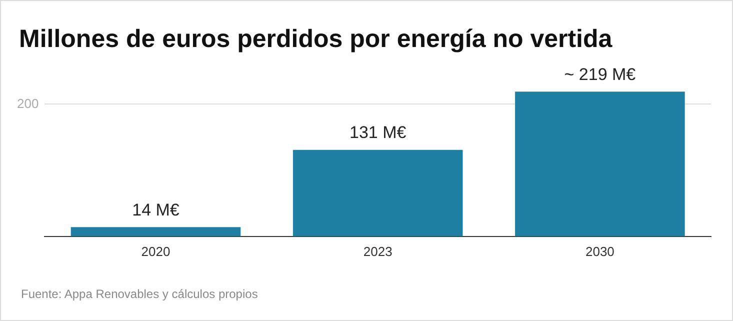  What do you see at coordinates (139, 294) in the screenshot?
I see `source-note: Fuente: Appa Renovables y cálculos propios` at bounding box center [139, 294].